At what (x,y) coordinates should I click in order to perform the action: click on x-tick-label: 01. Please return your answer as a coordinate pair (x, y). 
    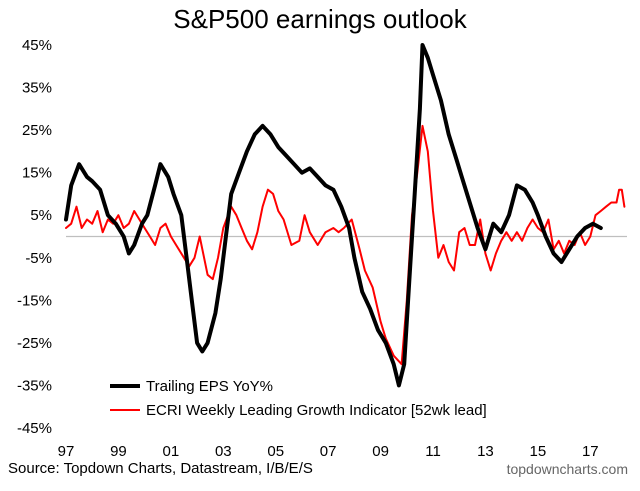
    Looking at the image, I should click on (171, 451).